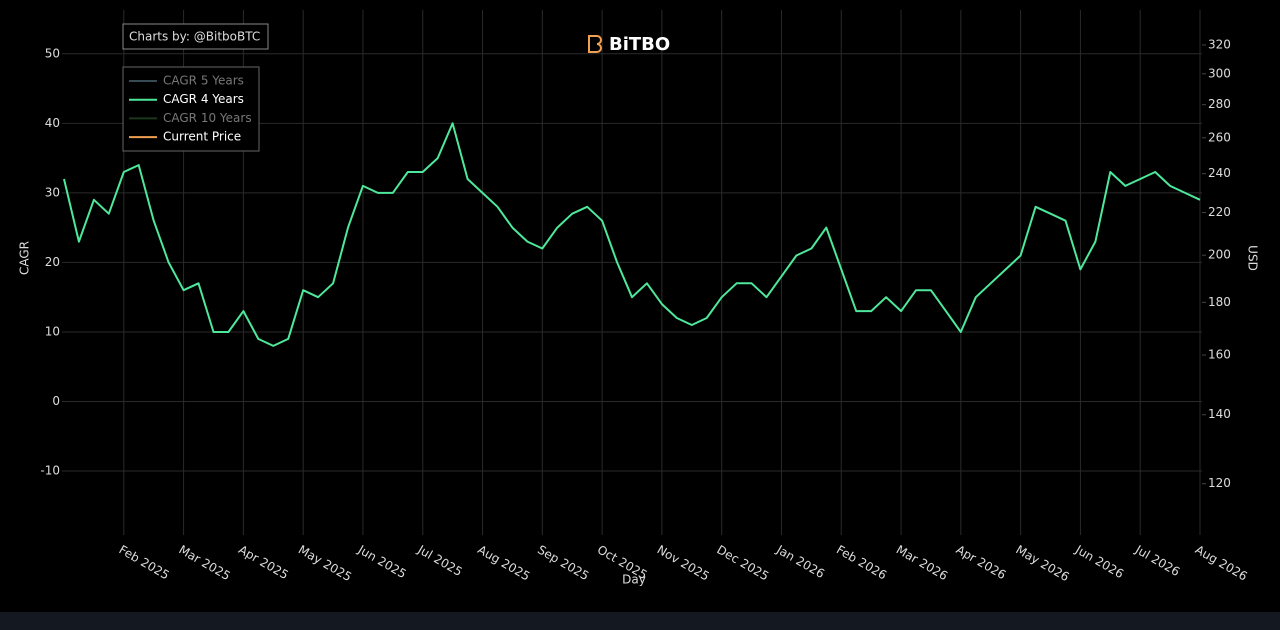  Describe the element at coordinates (207, 118) in the screenshot. I see `legend-label: CAGR 10 Years` at that location.